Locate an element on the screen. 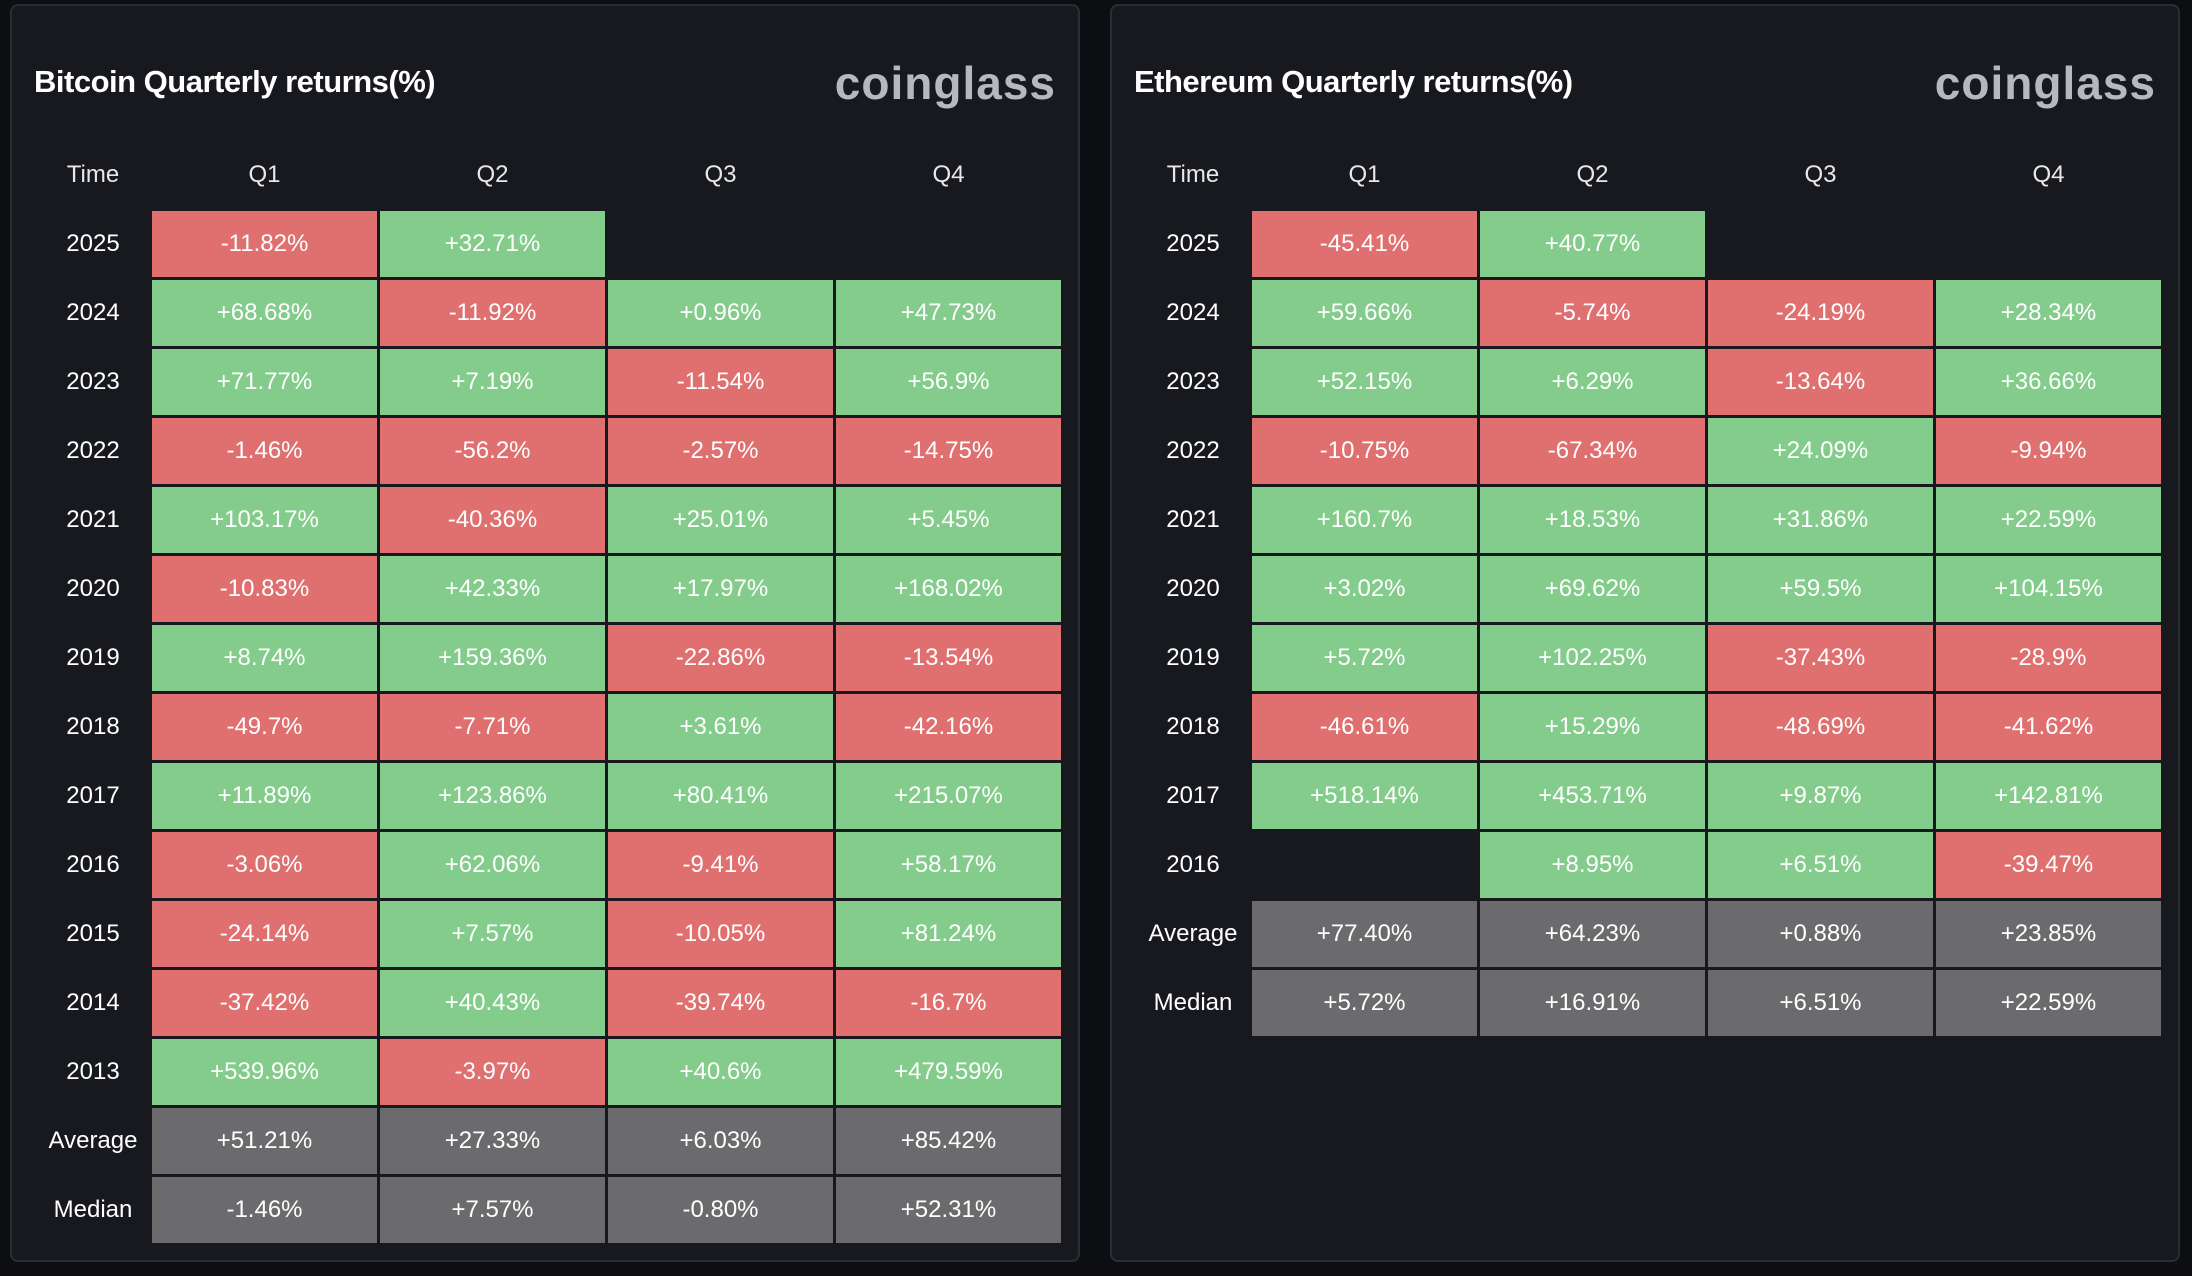 This screenshot has width=2192, height=1276. table-row: 2018 -46.61% +15.29% -48.69% -41.62% is located at coordinates (1649, 727).